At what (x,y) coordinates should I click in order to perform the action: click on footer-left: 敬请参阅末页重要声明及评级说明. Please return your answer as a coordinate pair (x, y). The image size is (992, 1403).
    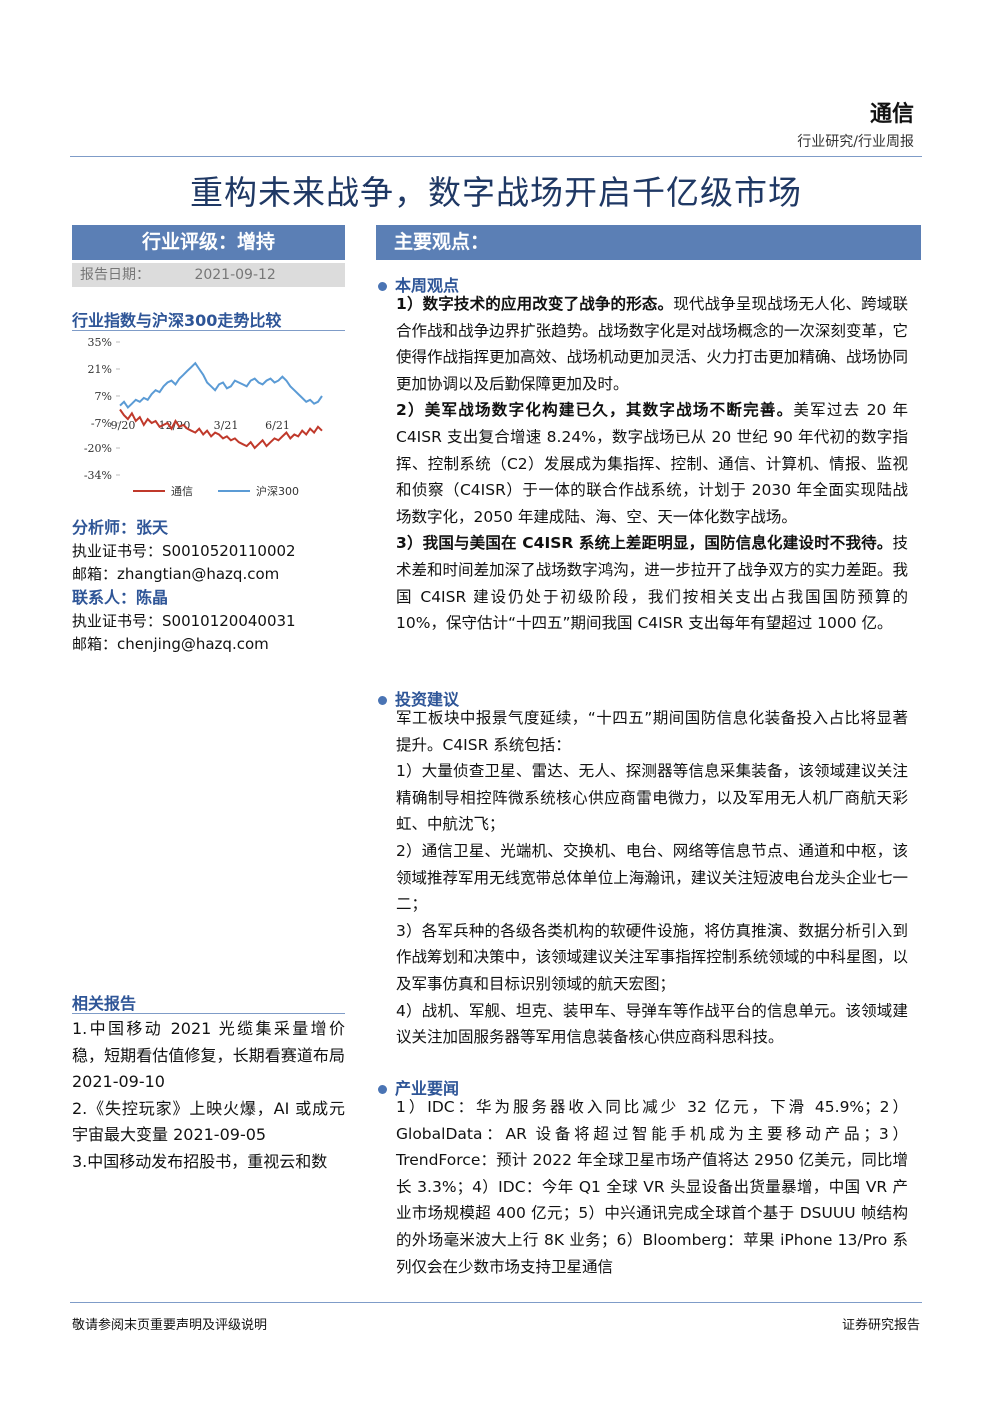
    Looking at the image, I should click on (170, 1325).